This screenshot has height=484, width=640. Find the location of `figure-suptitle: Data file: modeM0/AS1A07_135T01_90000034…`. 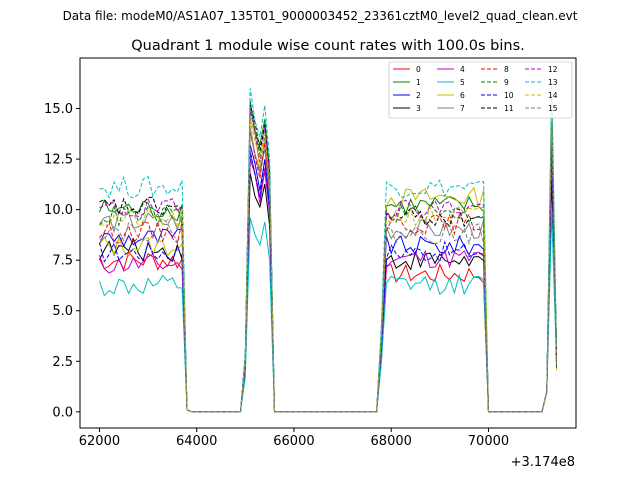

figure-suptitle: Data file: modeM0/AS1A07_135T01_90000034… is located at coordinates (320, 16).